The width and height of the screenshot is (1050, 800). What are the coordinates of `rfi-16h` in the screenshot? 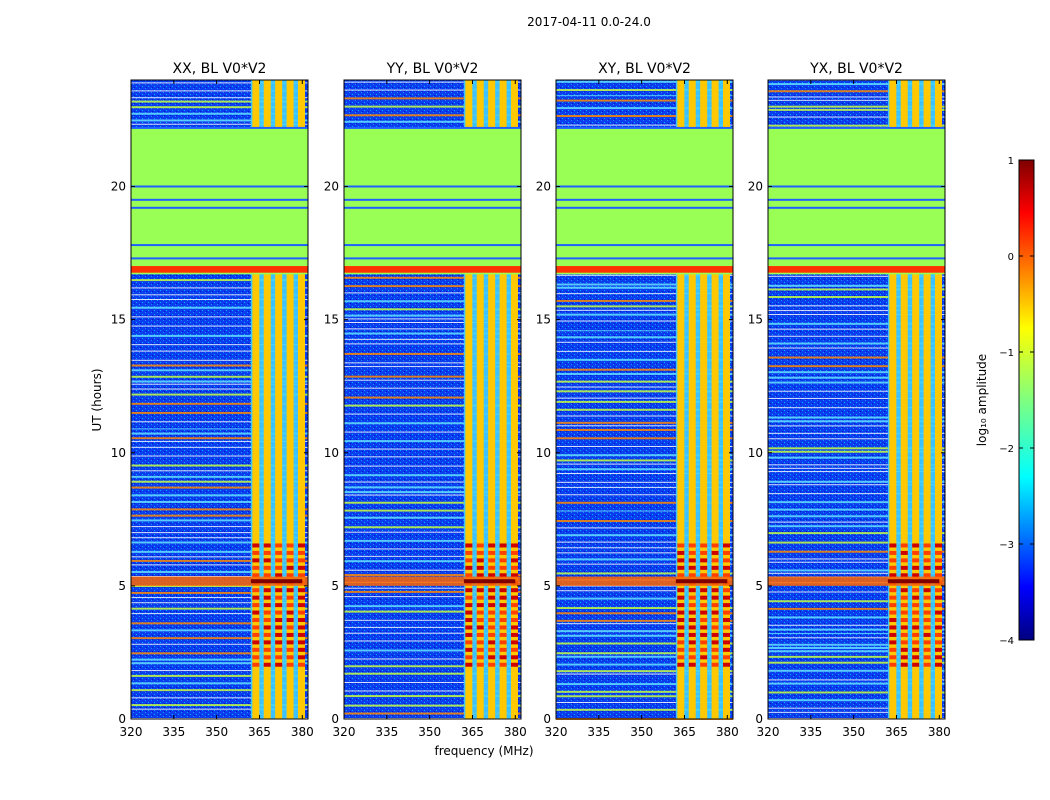 It's located at (432, 269).